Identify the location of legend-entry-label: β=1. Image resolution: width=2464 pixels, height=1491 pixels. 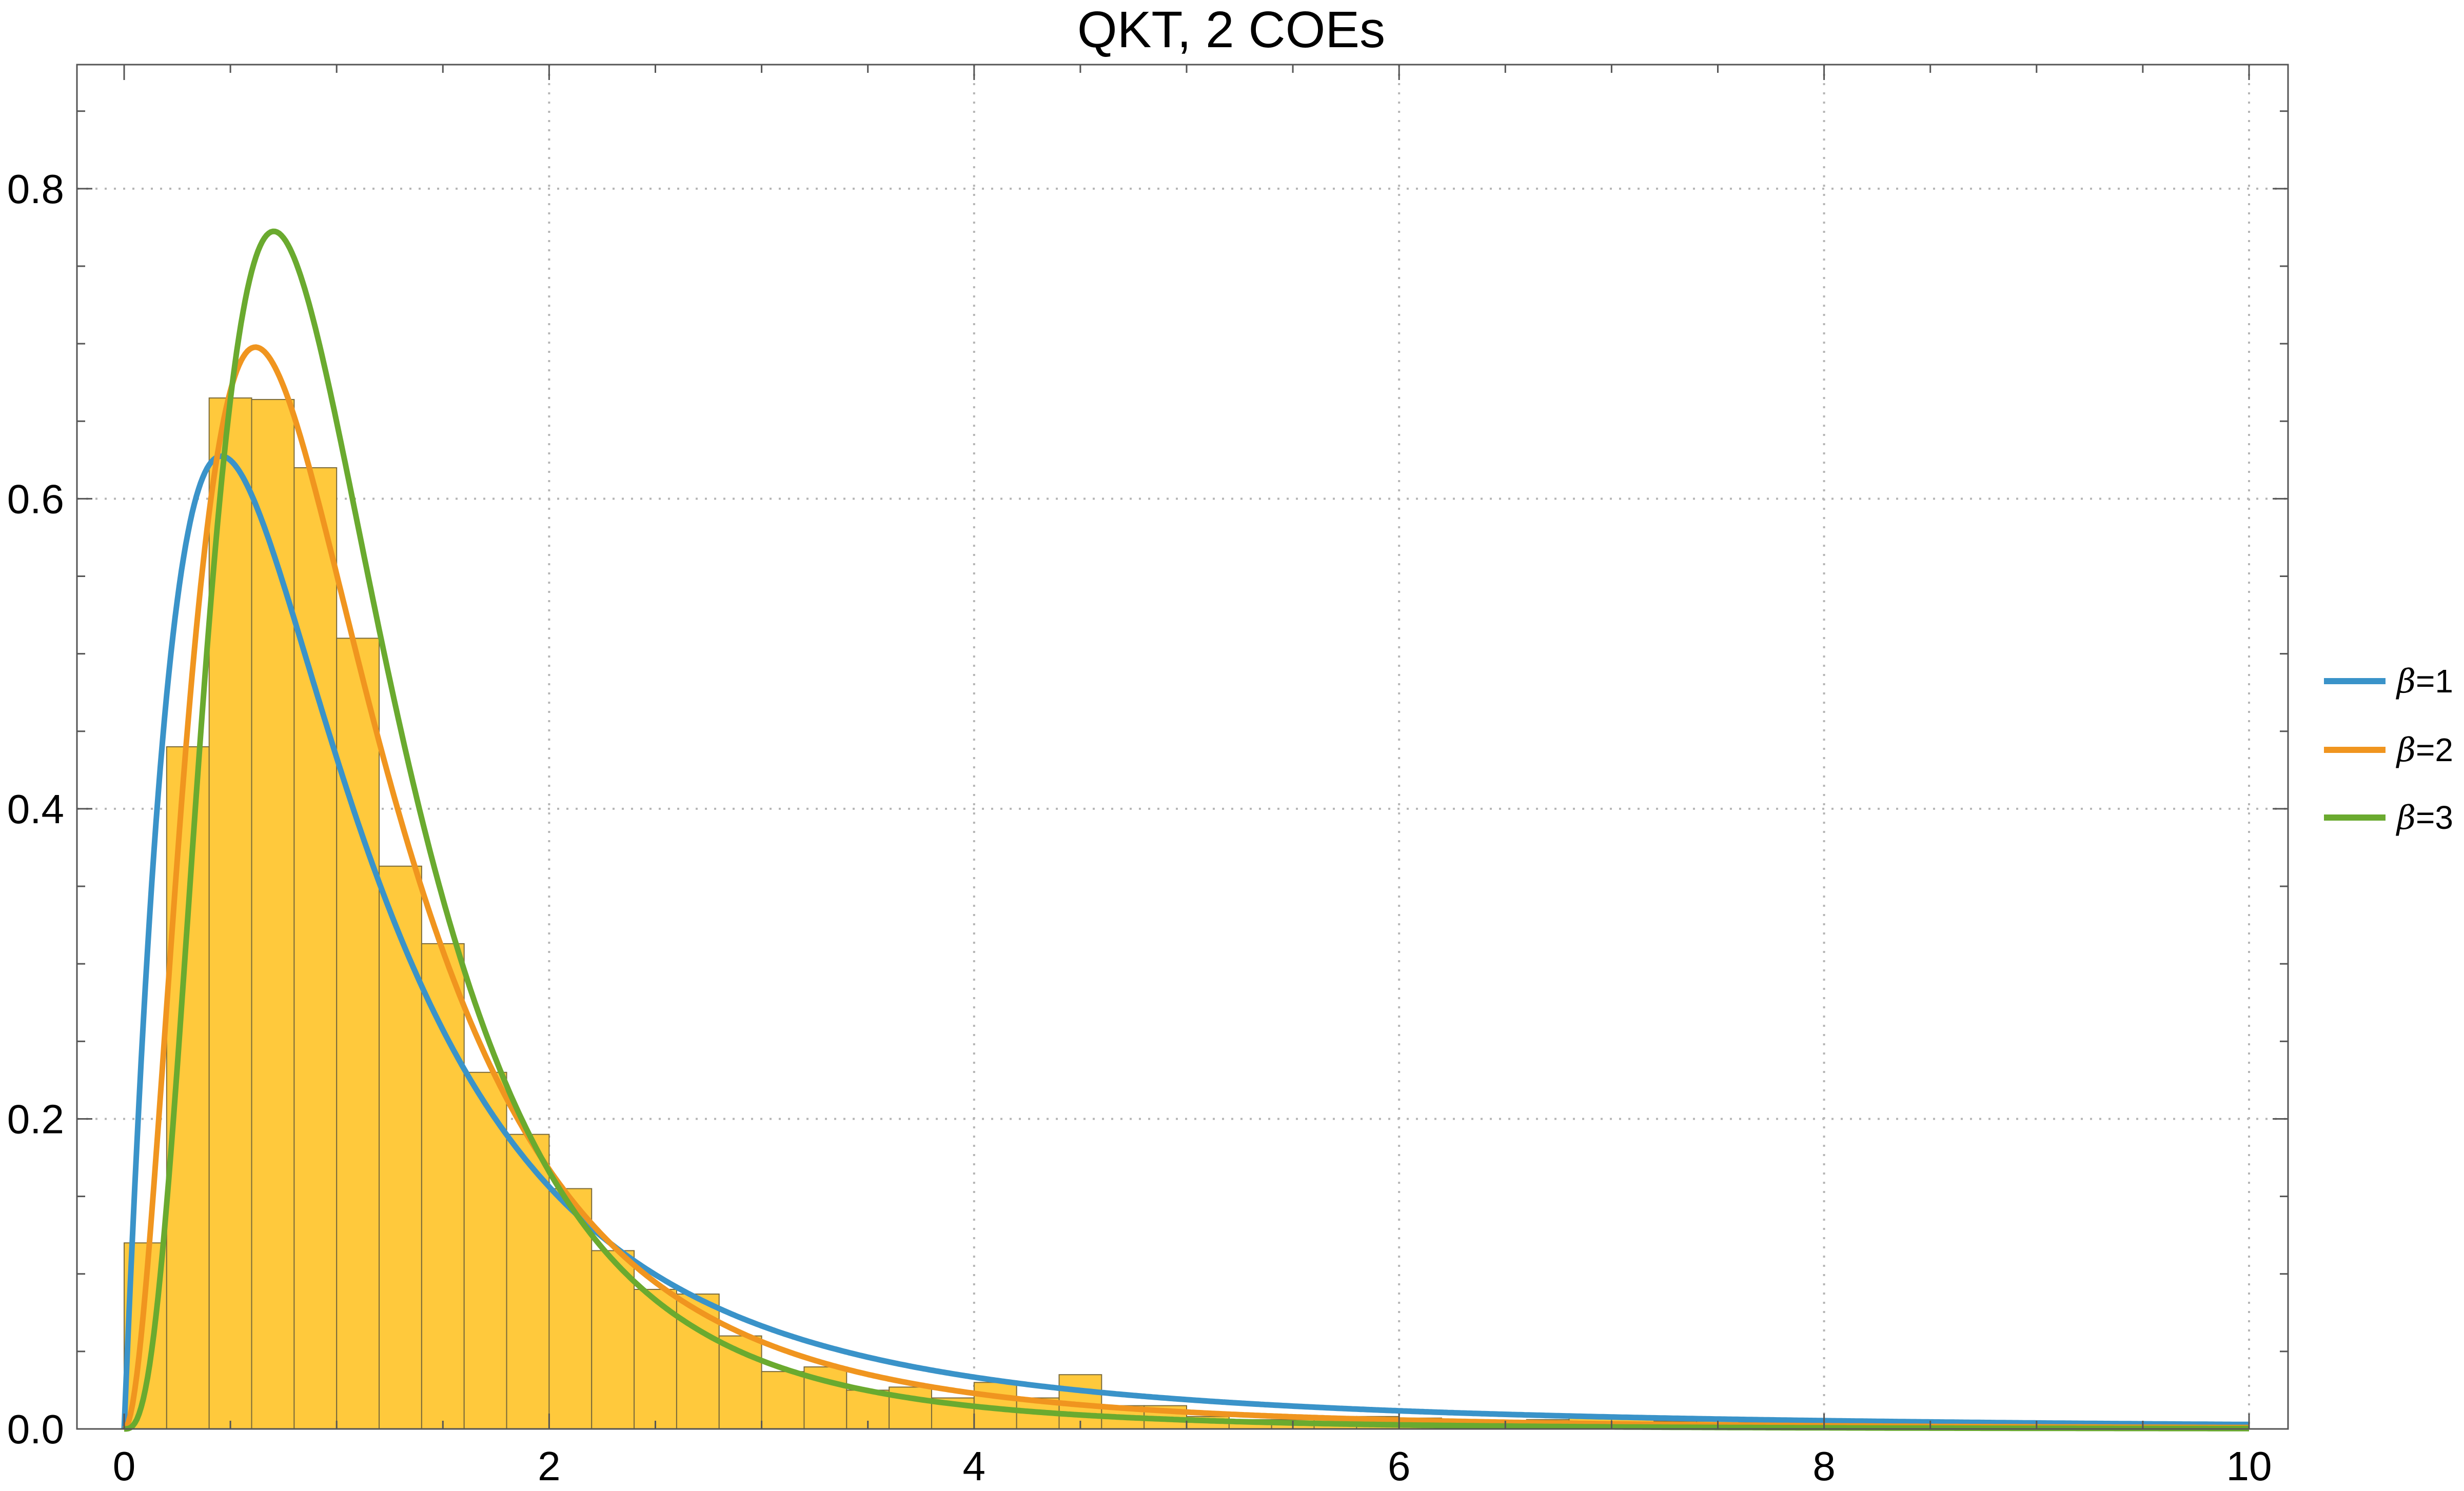
(2424, 682).